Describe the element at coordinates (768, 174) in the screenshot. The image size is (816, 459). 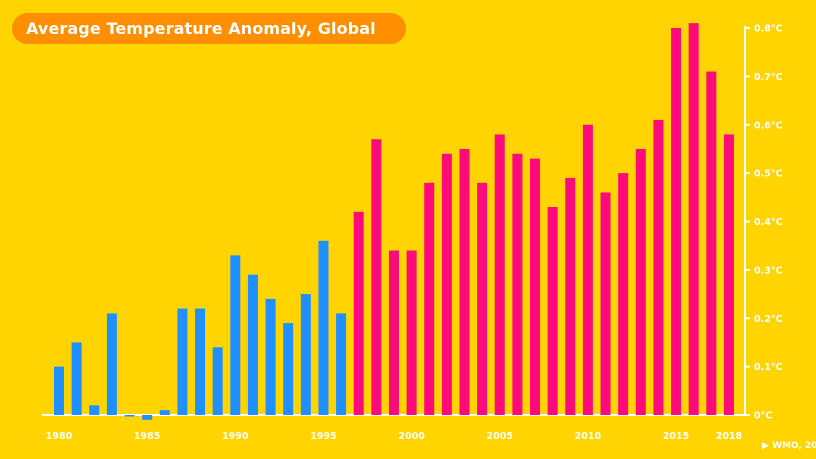
I see `y-tick-label: 0.5°C` at that location.